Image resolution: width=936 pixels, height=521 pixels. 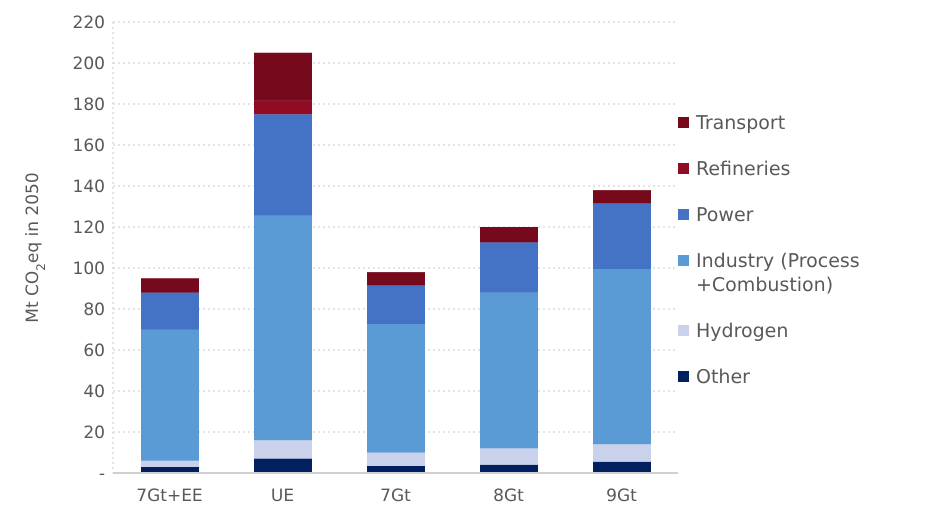 I want to click on legend-label: Power, so click(x=725, y=214).